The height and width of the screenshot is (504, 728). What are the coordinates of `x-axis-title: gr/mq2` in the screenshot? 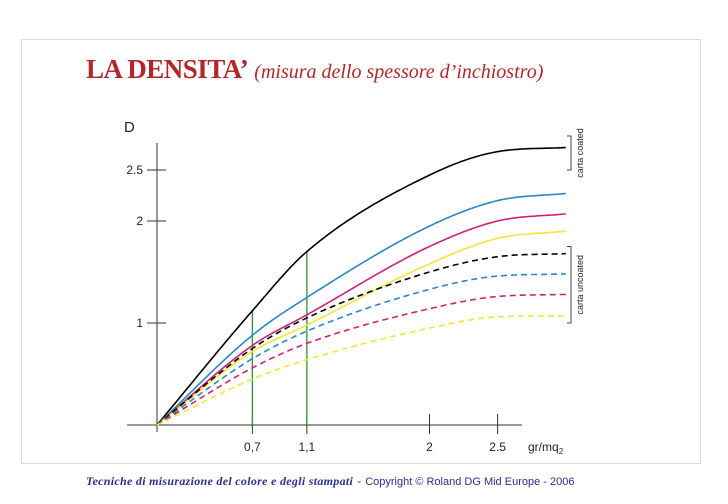 It's located at (546, 448).